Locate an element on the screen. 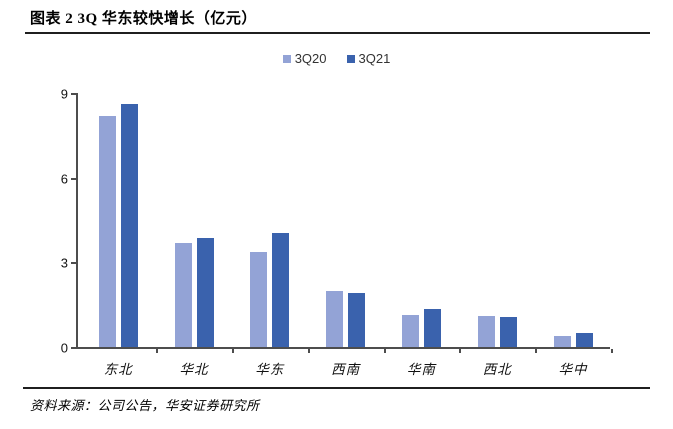  bar-3Q21-华南 is located at coordinates (432, 327).